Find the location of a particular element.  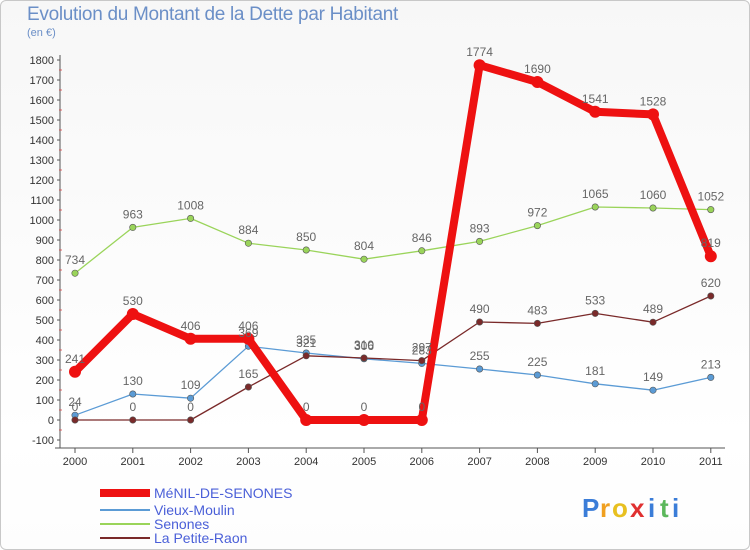

brand-logo-letter: t is located at coordinates (664, 508).